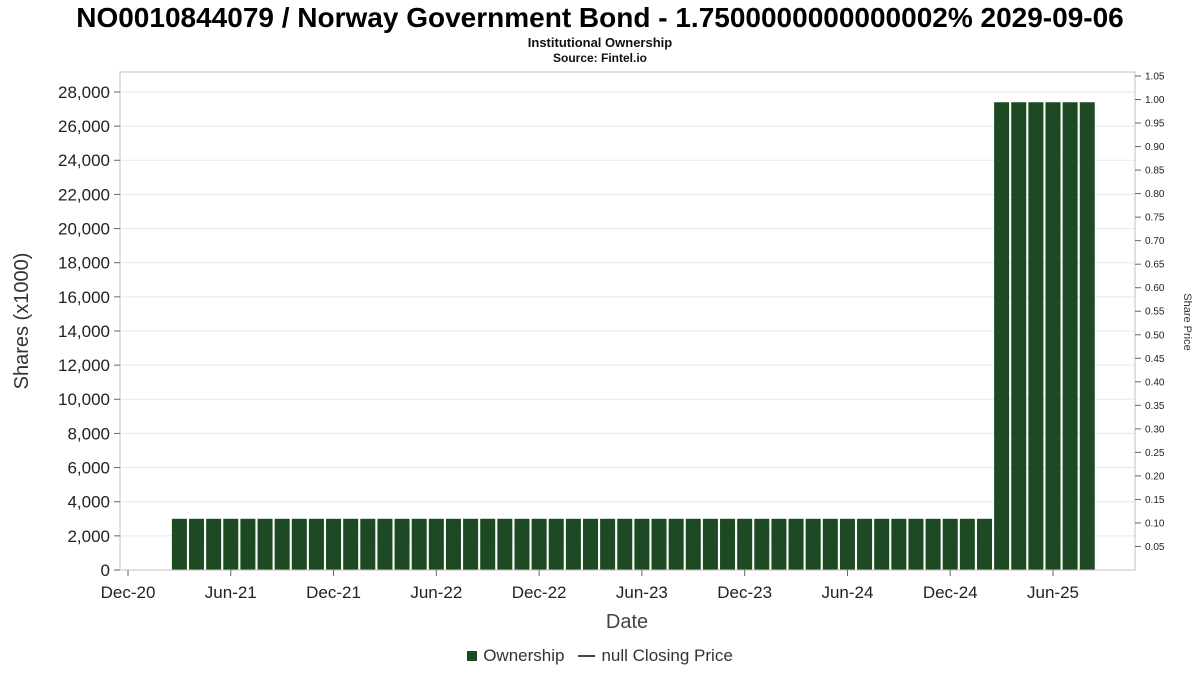 The height and width of the screenshot is (675, 1200). Describe the element at coordinates (84, 126) in the screenshot. I see `left-tick-label: 26,000` at that location.